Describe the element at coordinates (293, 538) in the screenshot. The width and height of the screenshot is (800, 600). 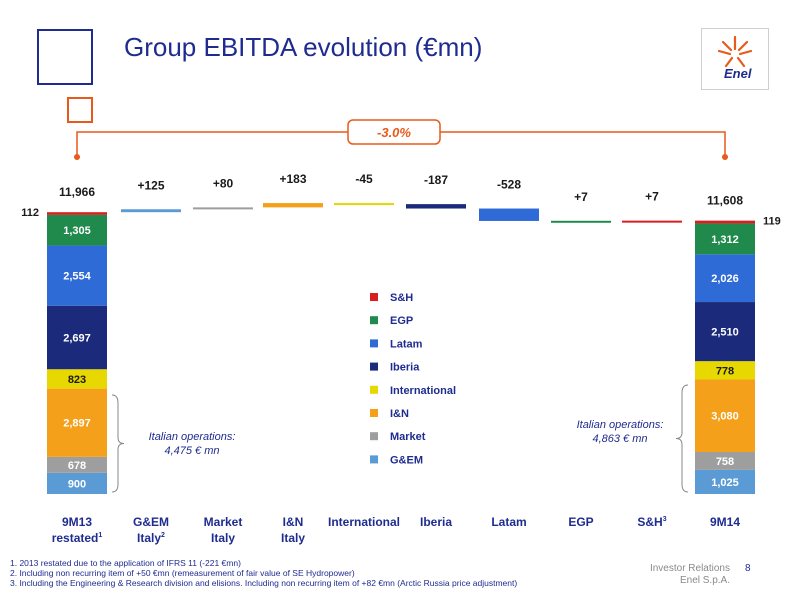
I see `category-label-4-line2: Italy` at that location.